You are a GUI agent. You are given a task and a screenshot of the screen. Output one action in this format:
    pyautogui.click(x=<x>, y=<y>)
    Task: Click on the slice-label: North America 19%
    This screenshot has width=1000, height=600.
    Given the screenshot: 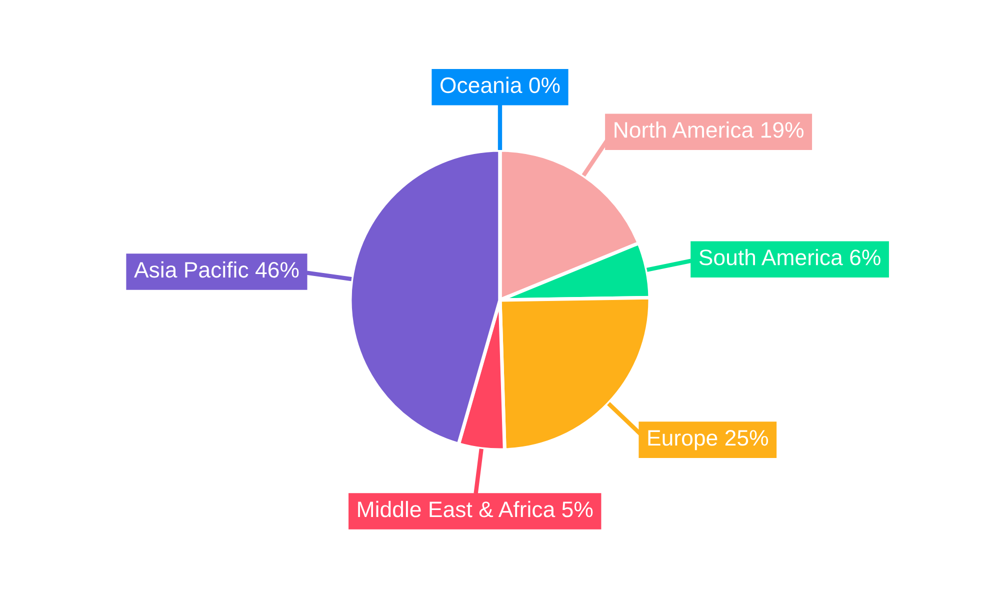 What is the action you would take?
    pyautogui.click(x=709, y=129)
    